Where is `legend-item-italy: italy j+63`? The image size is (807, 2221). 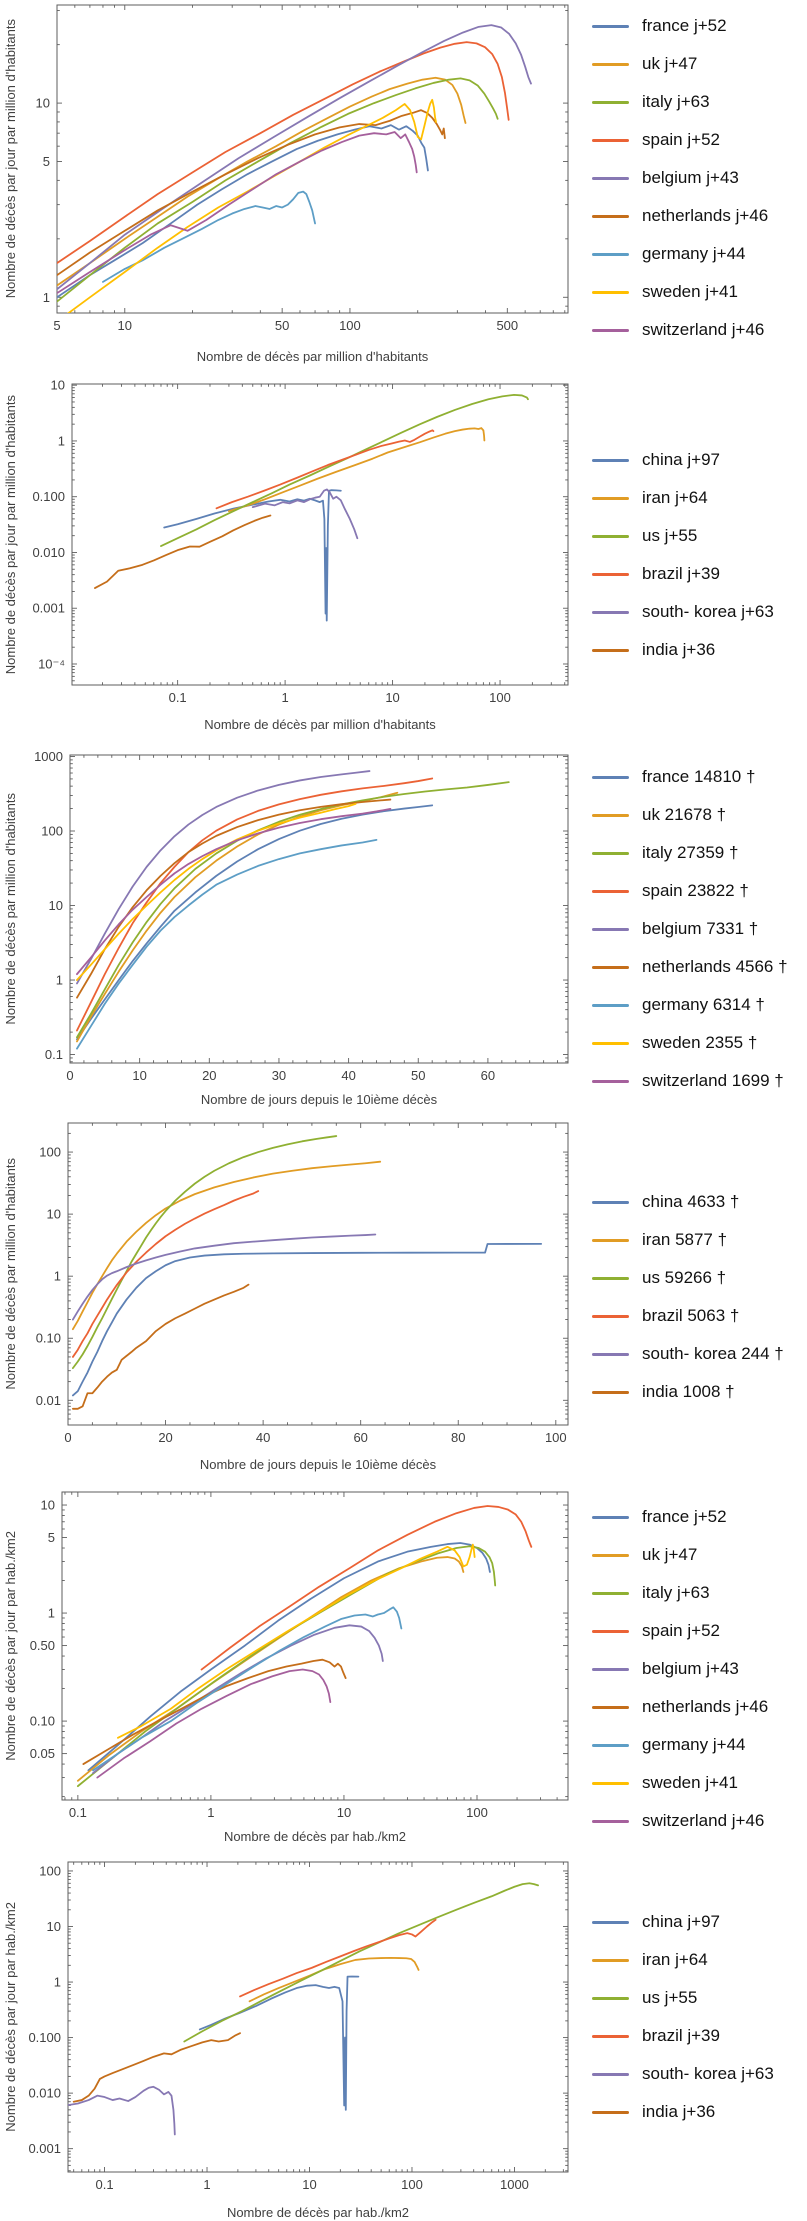
legend-item-italy: italy j+63 is located at coordinates (651, 102).